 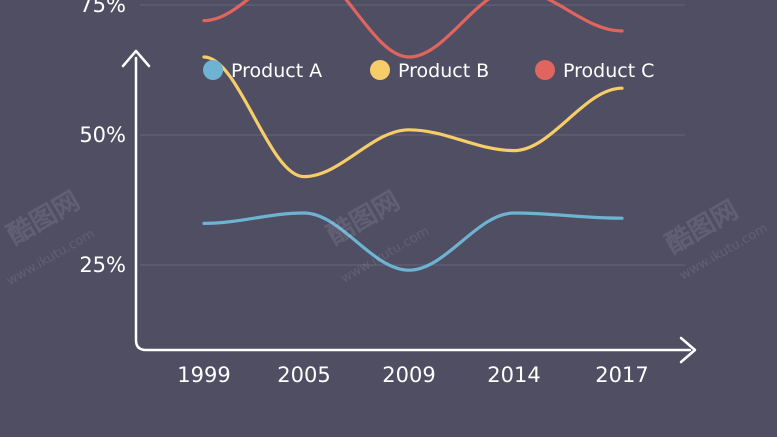 What do you see at coordinates (513, 375) in the screenshot?
I see `x-tick-label: 2014` at bounding box center [513, 375].